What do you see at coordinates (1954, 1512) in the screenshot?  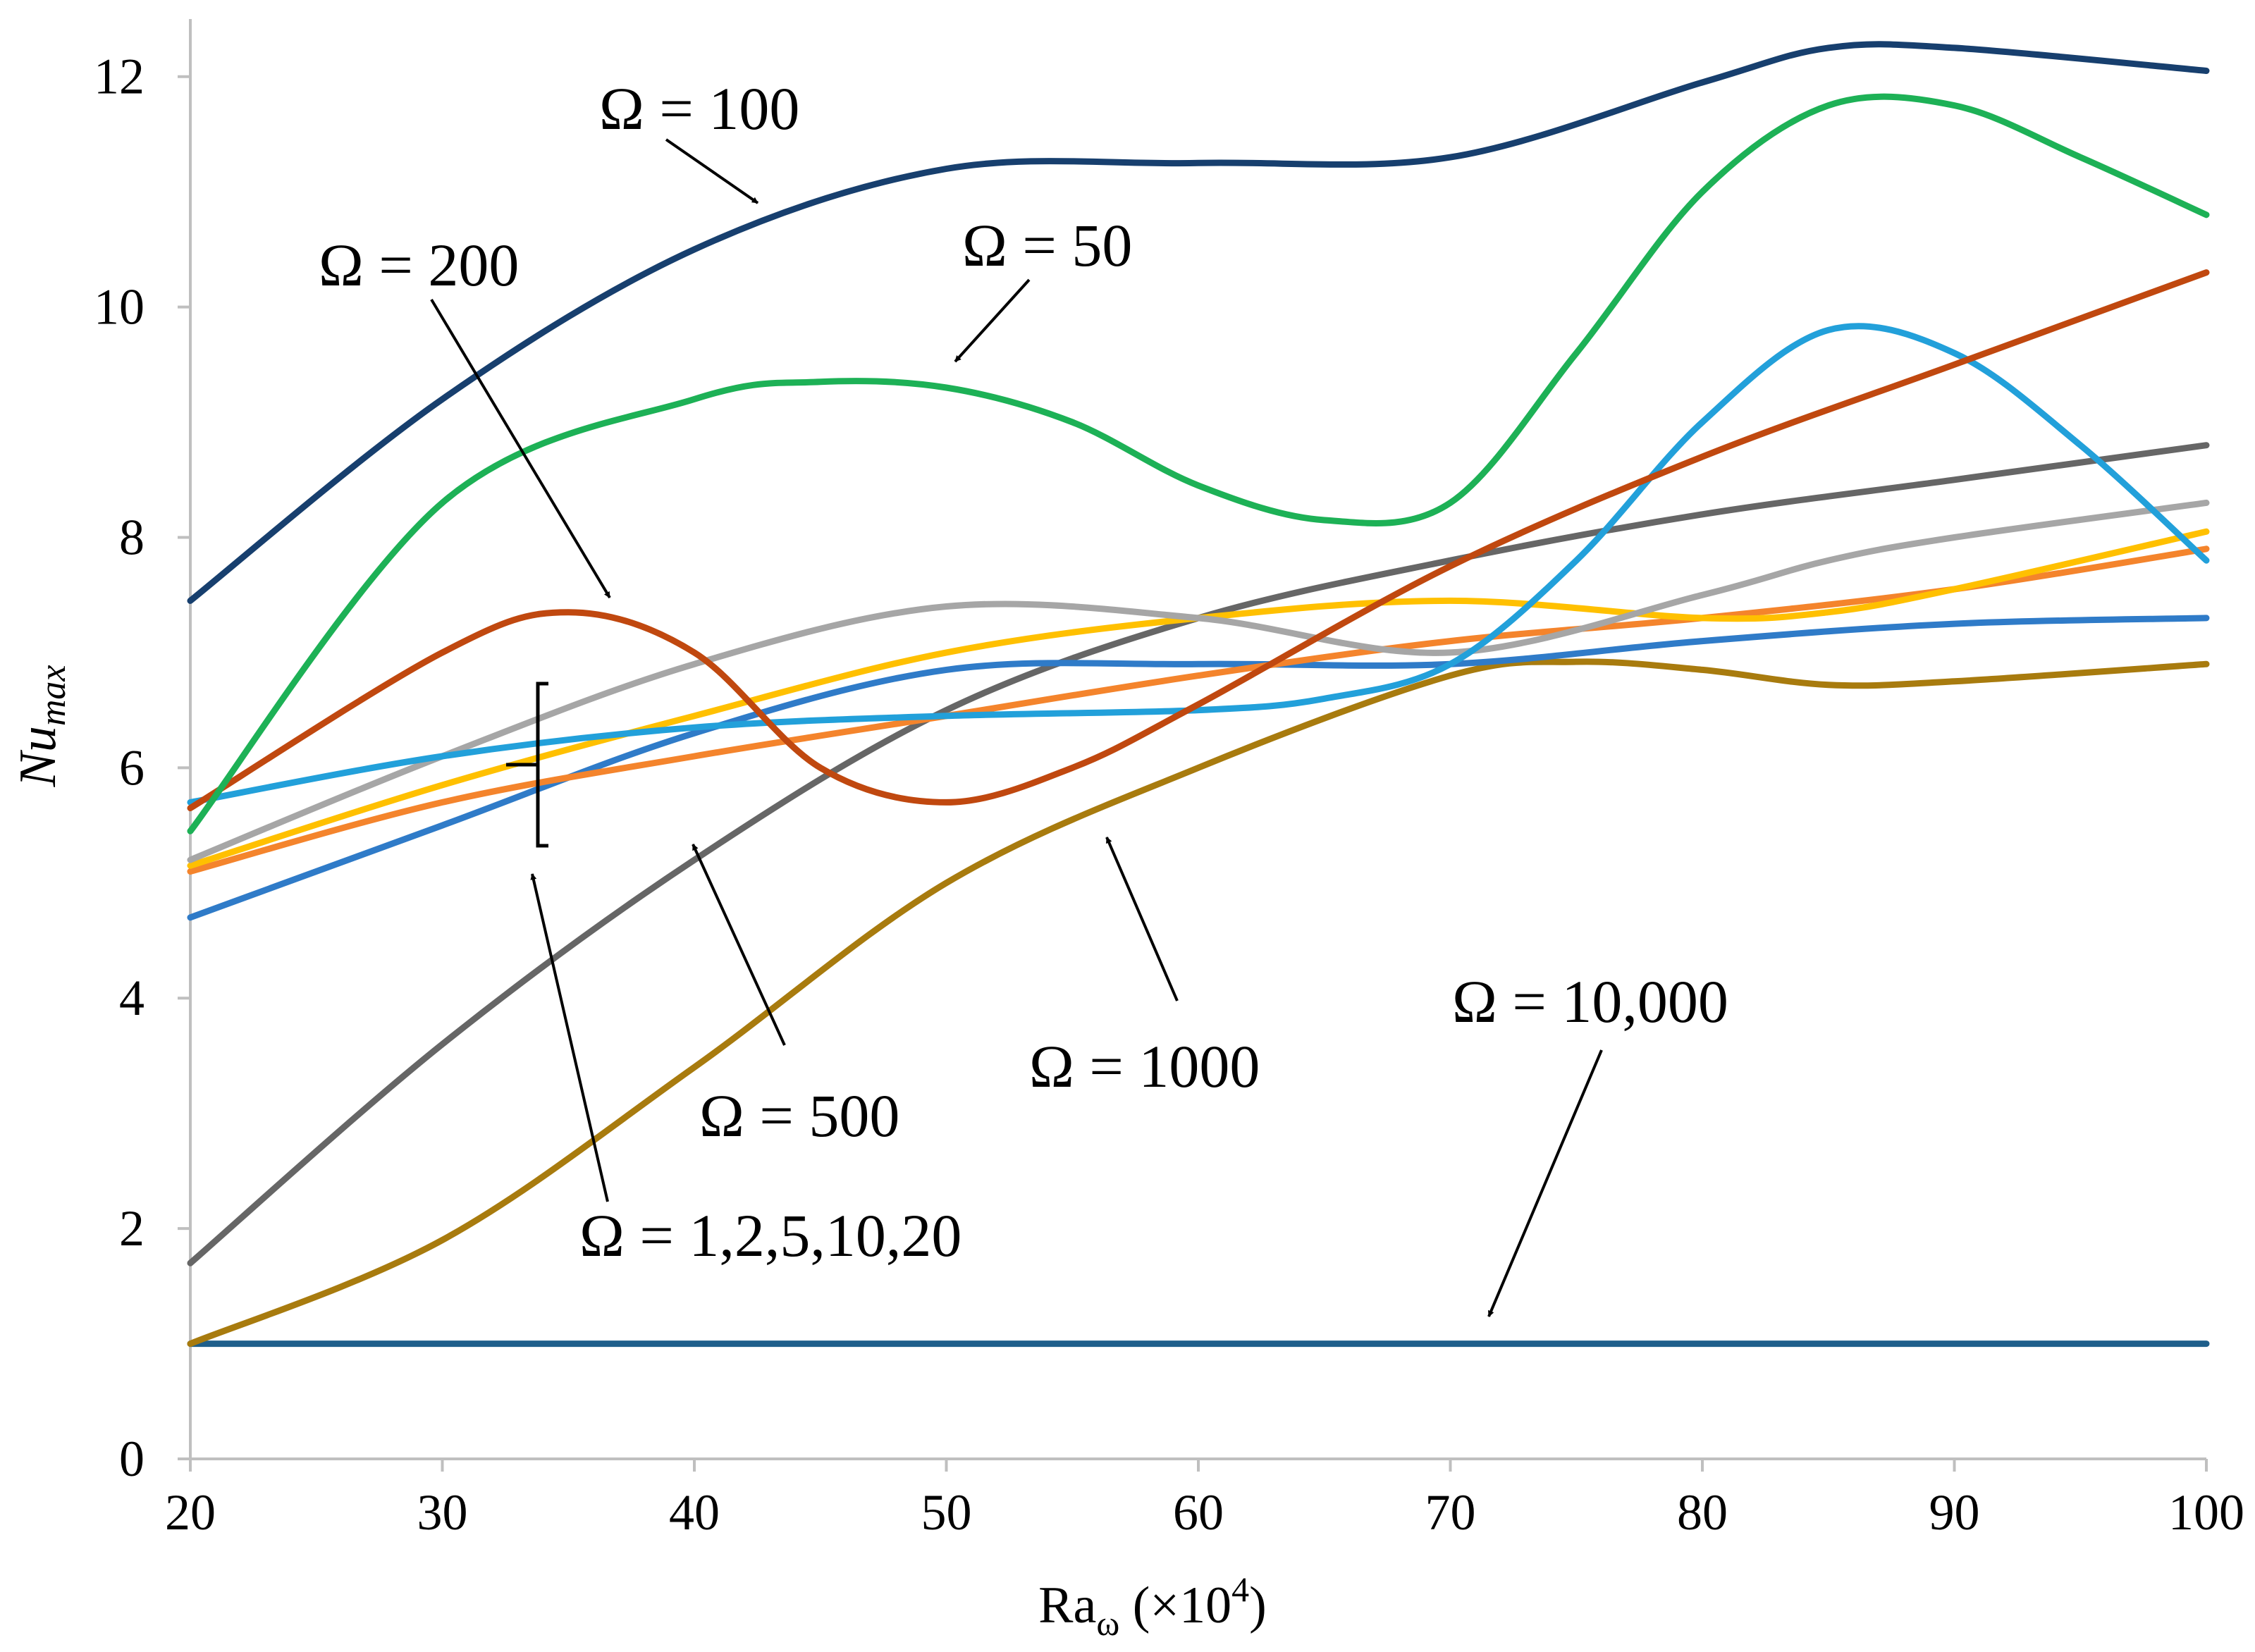 I see `x-tick-label: 90` at bounding box center [1954, 1512].